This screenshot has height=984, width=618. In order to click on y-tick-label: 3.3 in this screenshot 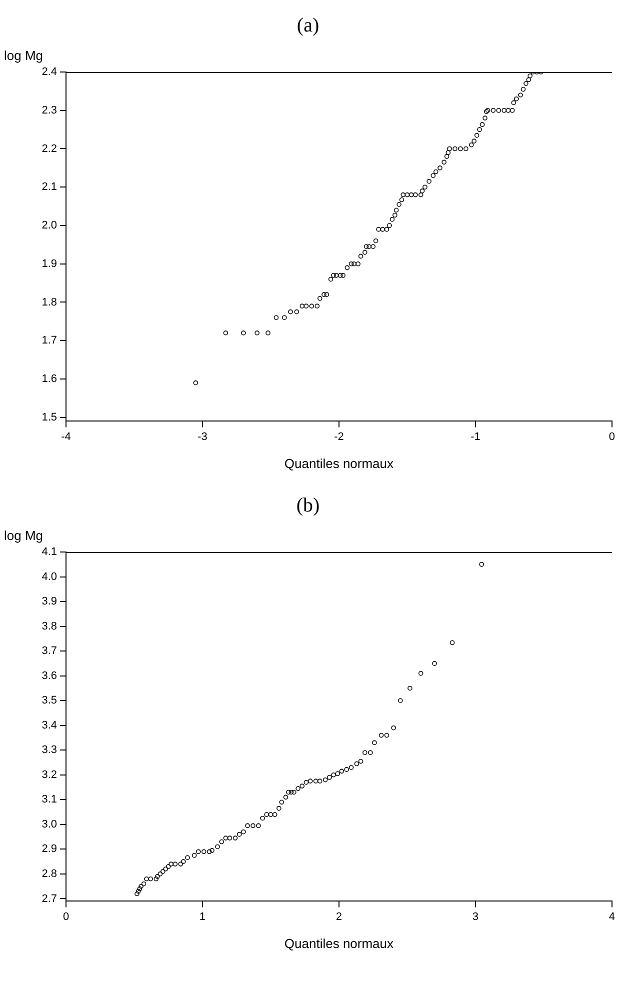, I will do `click(49, 750)`.